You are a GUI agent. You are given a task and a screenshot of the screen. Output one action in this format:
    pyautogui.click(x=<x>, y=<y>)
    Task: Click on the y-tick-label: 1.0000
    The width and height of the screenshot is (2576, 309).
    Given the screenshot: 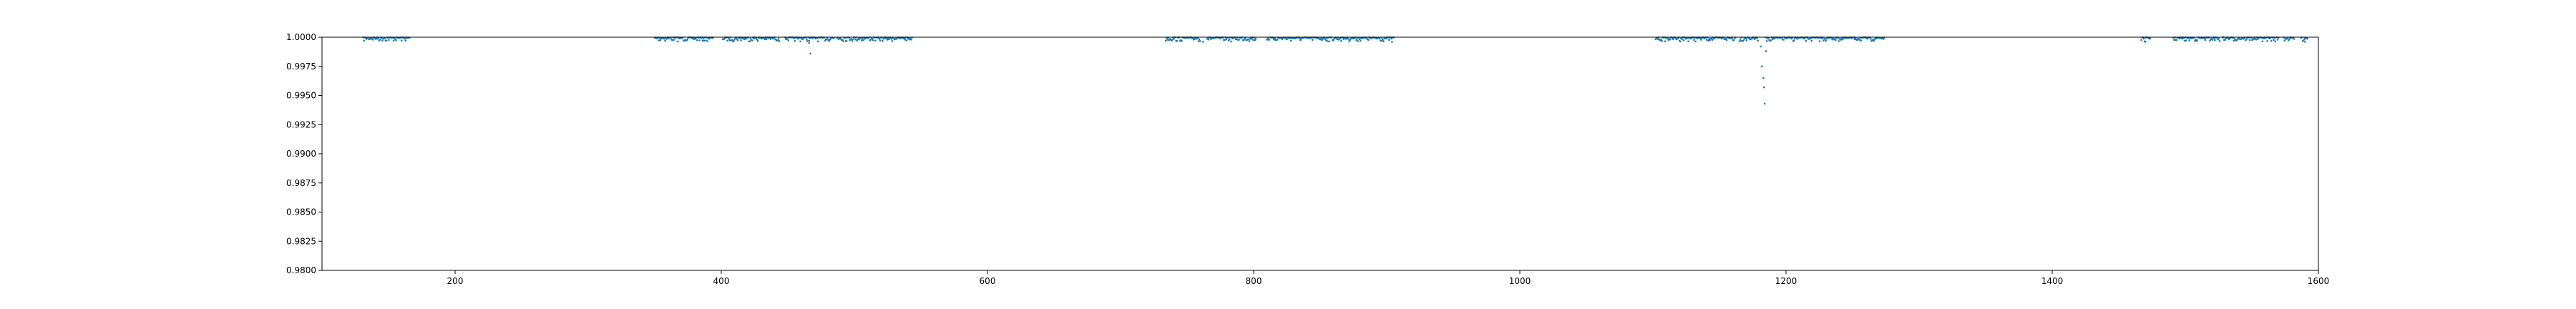 What is the action you would take?
    pyautogui.click(x=301, y=37)
    